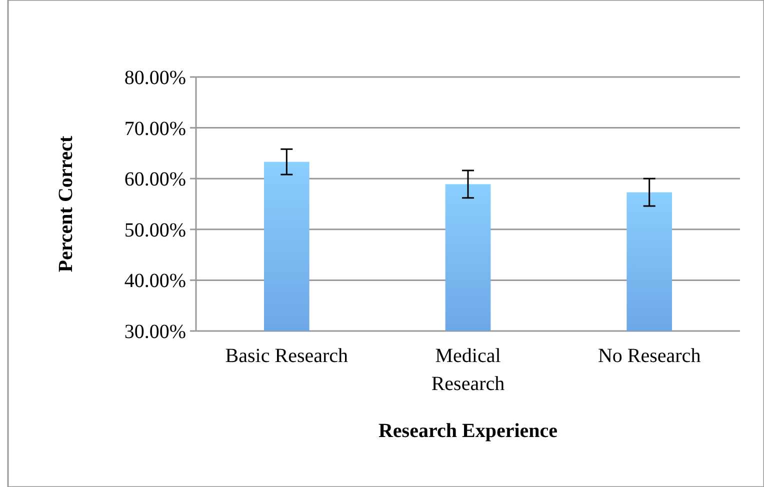  What do you see at coordinates (66, 203) in the screenshot?
I see `y-axis-title: Percent Correct` at bounding box center [66, 203].